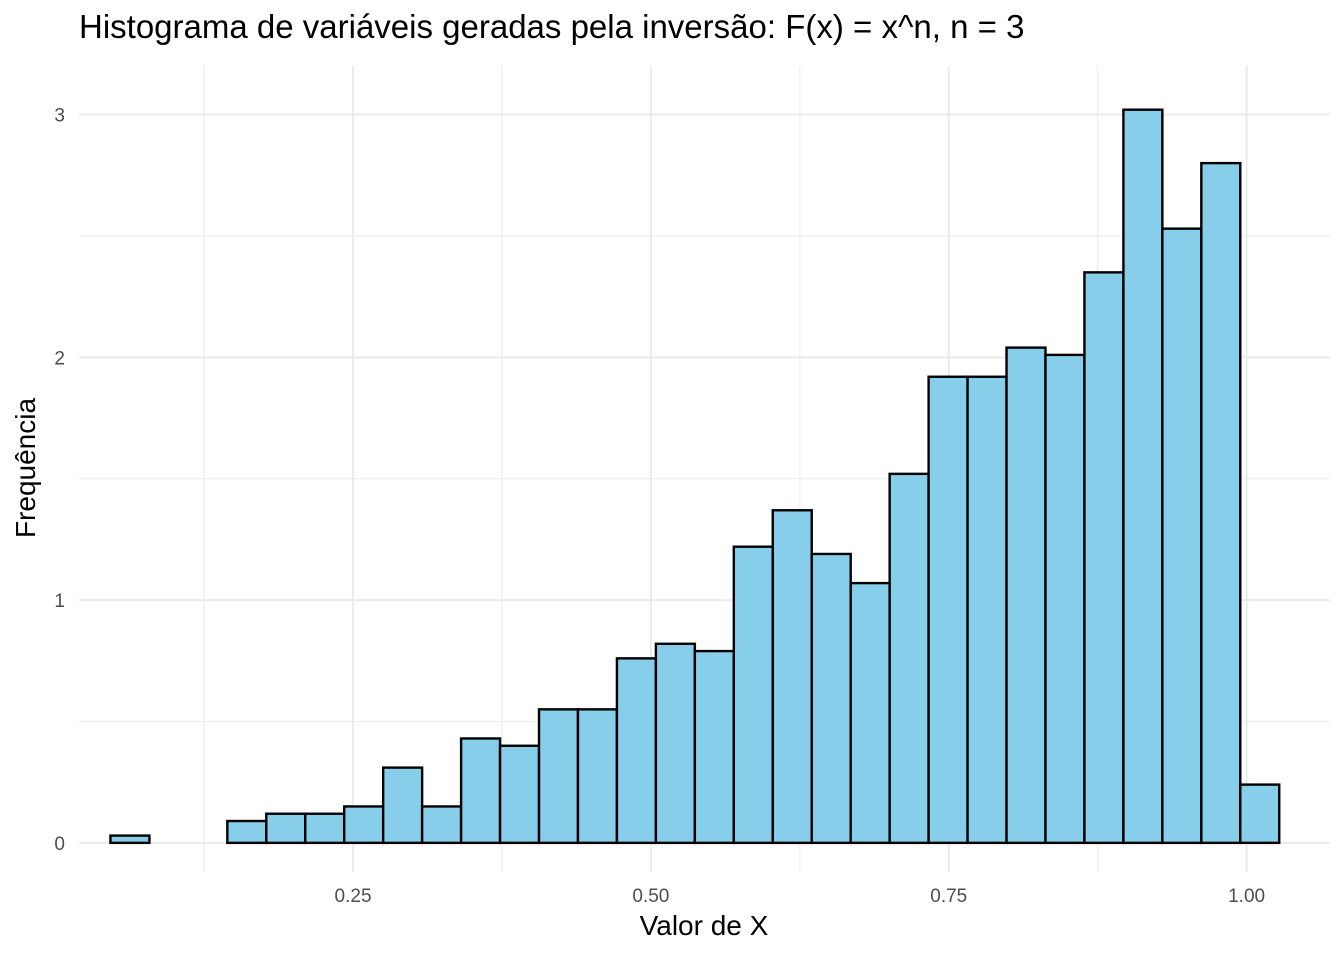 This screenshot has width=1344, height=960. Describe the element at coordinates (800, 896) in the screenshot. I see `x-axis-ticks: 0.25 0.50 0.75 1.00` at that location.